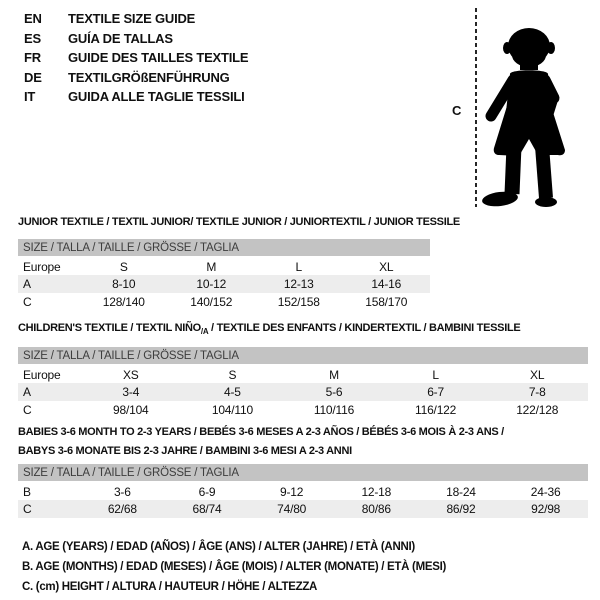  I want to click on size-cell: XS, so click(130, 374).